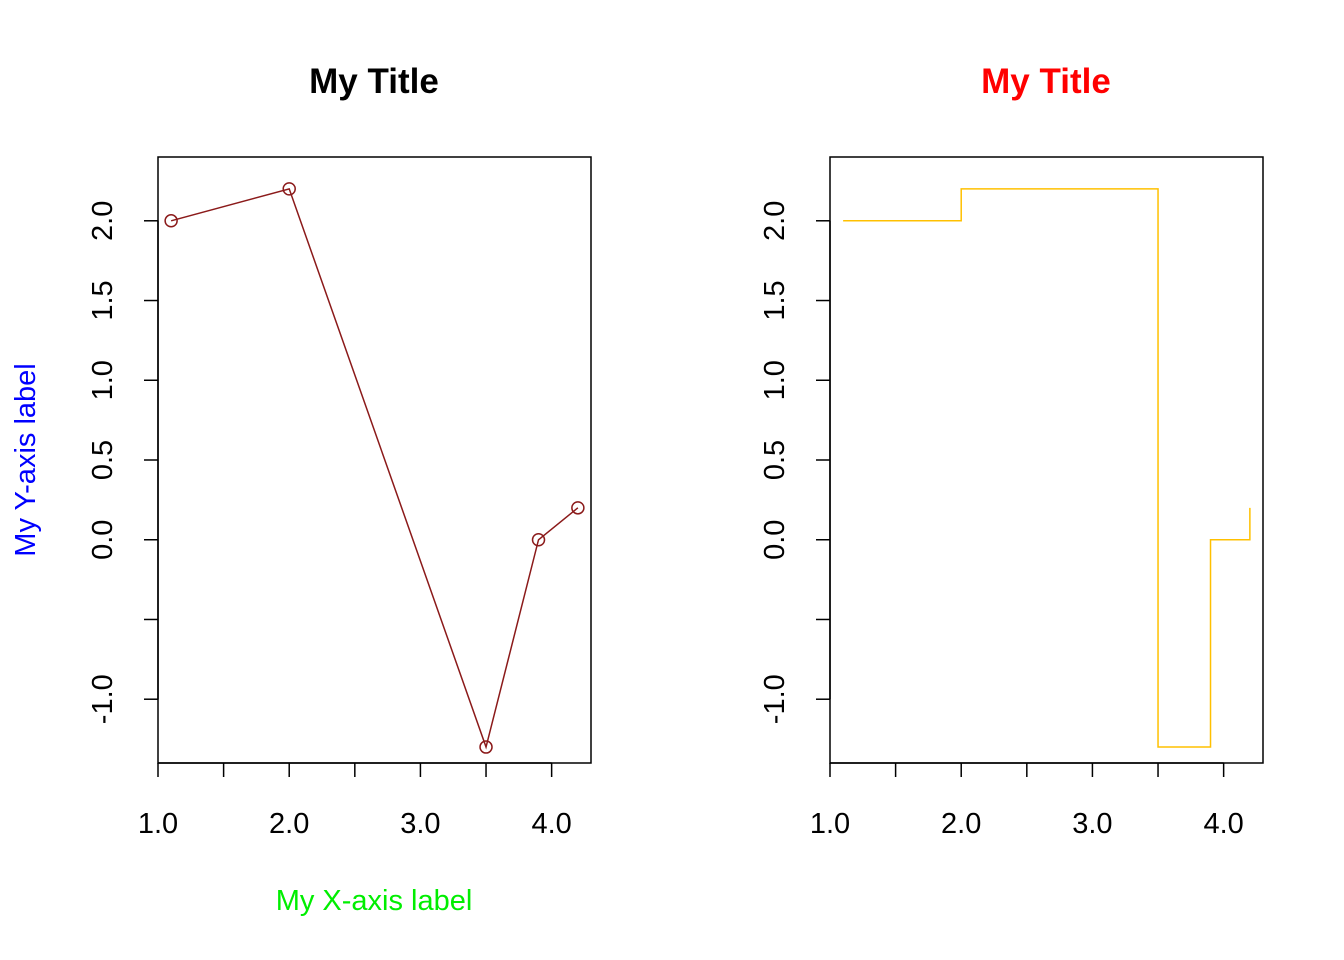  What do you see at coordinates (374, 81) in the screenshot?
I see `left-chart-title: My Title` at bounding box center [374, 81].